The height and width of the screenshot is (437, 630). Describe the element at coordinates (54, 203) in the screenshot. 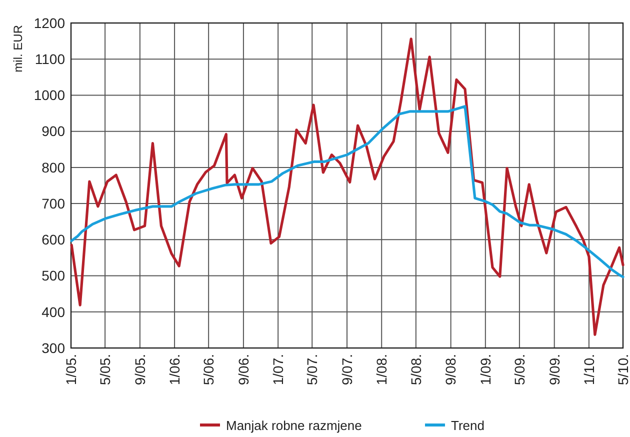

I see `y-tick-label: 700` at that location.